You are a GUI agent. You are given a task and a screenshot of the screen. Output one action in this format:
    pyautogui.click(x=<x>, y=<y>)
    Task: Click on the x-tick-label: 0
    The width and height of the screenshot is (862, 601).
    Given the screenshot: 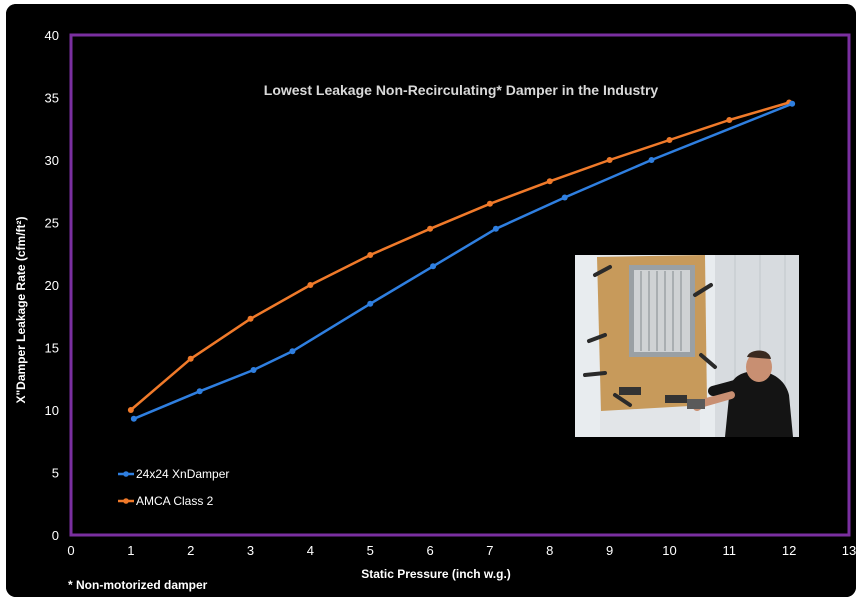 What is the action you would take?
    pyautogui.click(x=70, y=550)
    